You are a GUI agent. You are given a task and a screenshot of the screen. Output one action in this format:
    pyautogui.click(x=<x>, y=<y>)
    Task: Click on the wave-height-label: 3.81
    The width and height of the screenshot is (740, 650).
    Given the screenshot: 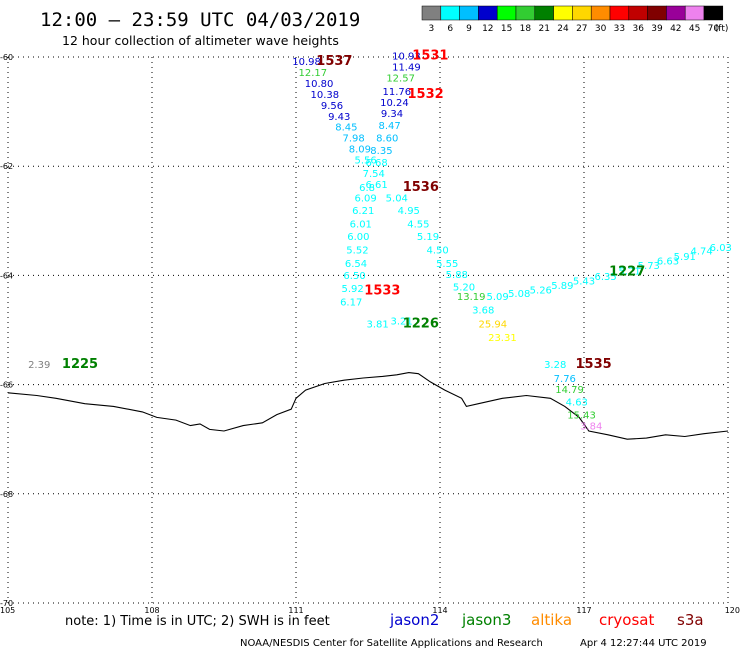 What is the action you would take?
    pyautogui.click(x=377, y=324)
    